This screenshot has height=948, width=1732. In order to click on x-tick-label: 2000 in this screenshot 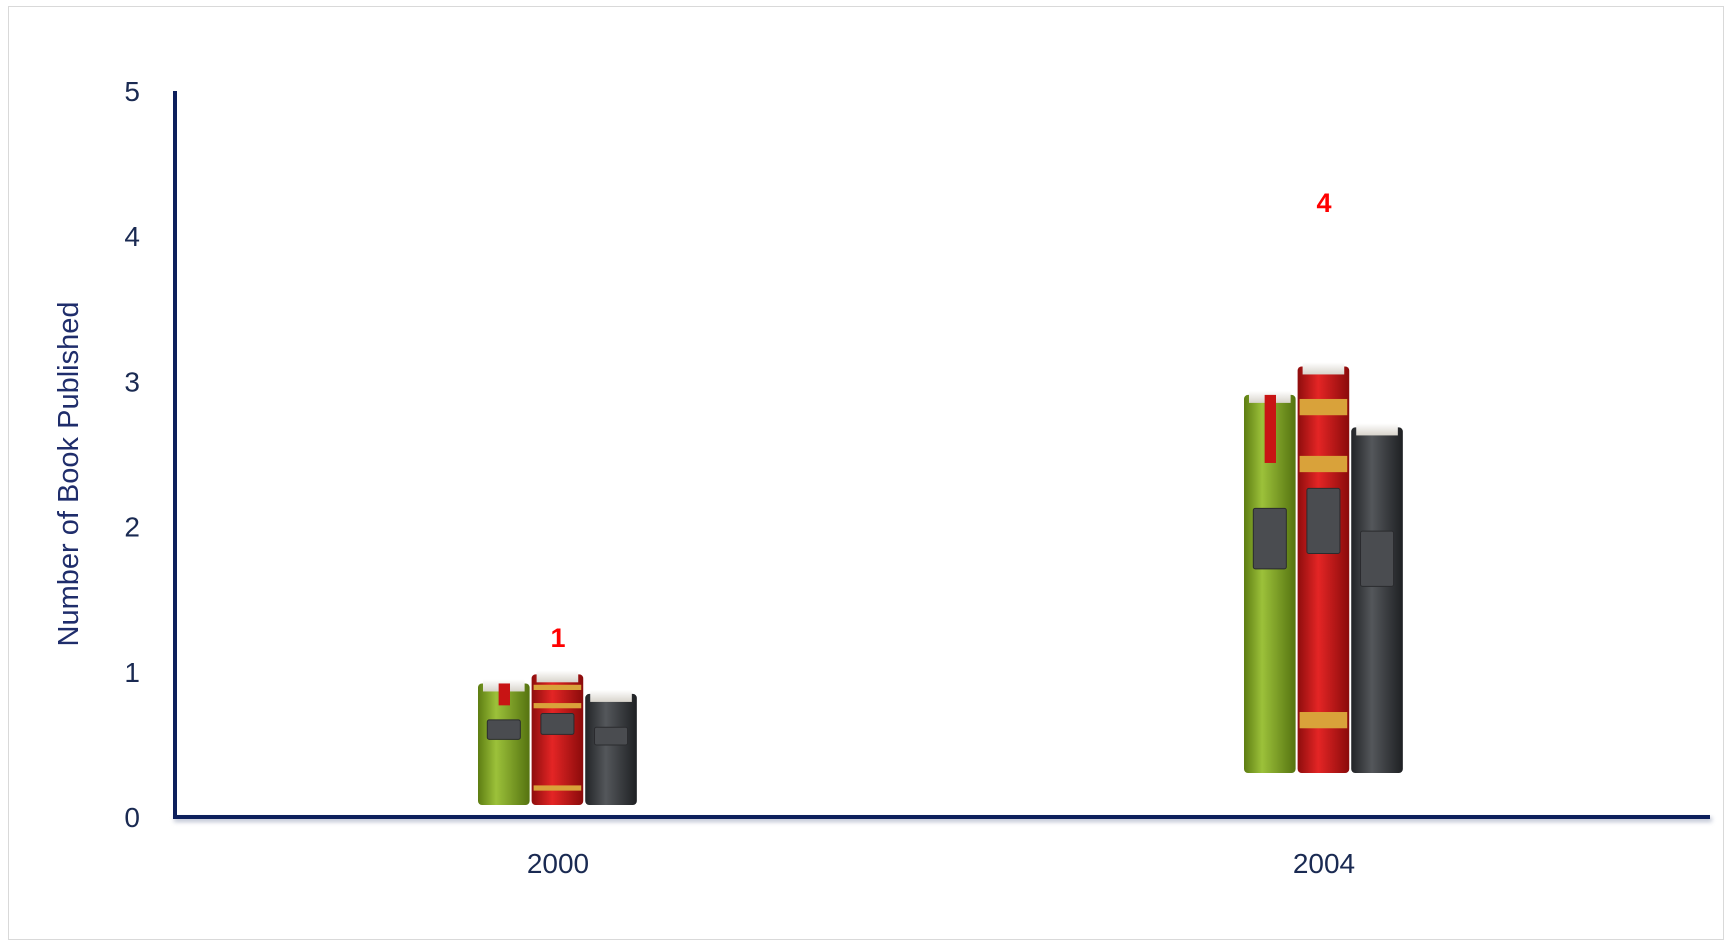, I will do `click(558, 863)`.